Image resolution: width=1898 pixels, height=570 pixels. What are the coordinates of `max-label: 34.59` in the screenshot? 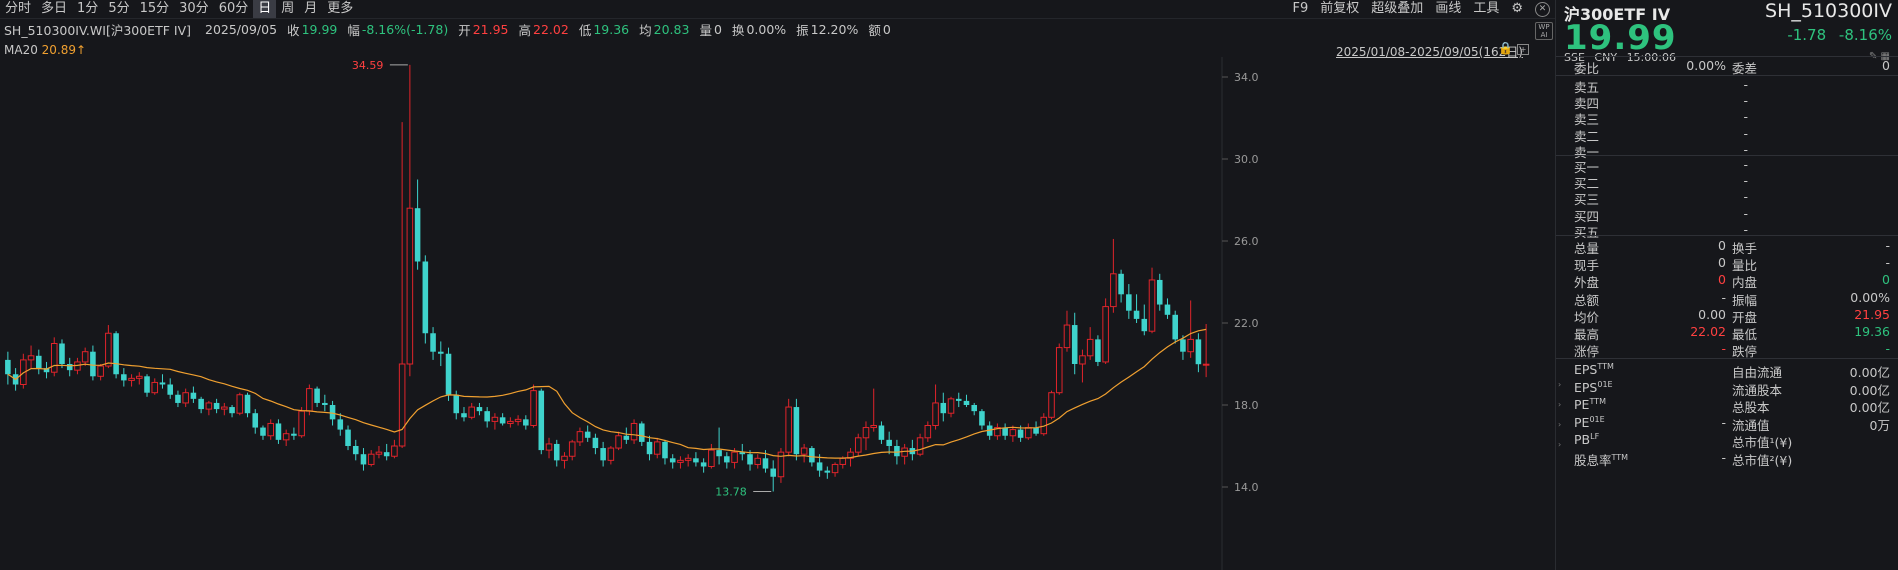 It's located at (368, 65).